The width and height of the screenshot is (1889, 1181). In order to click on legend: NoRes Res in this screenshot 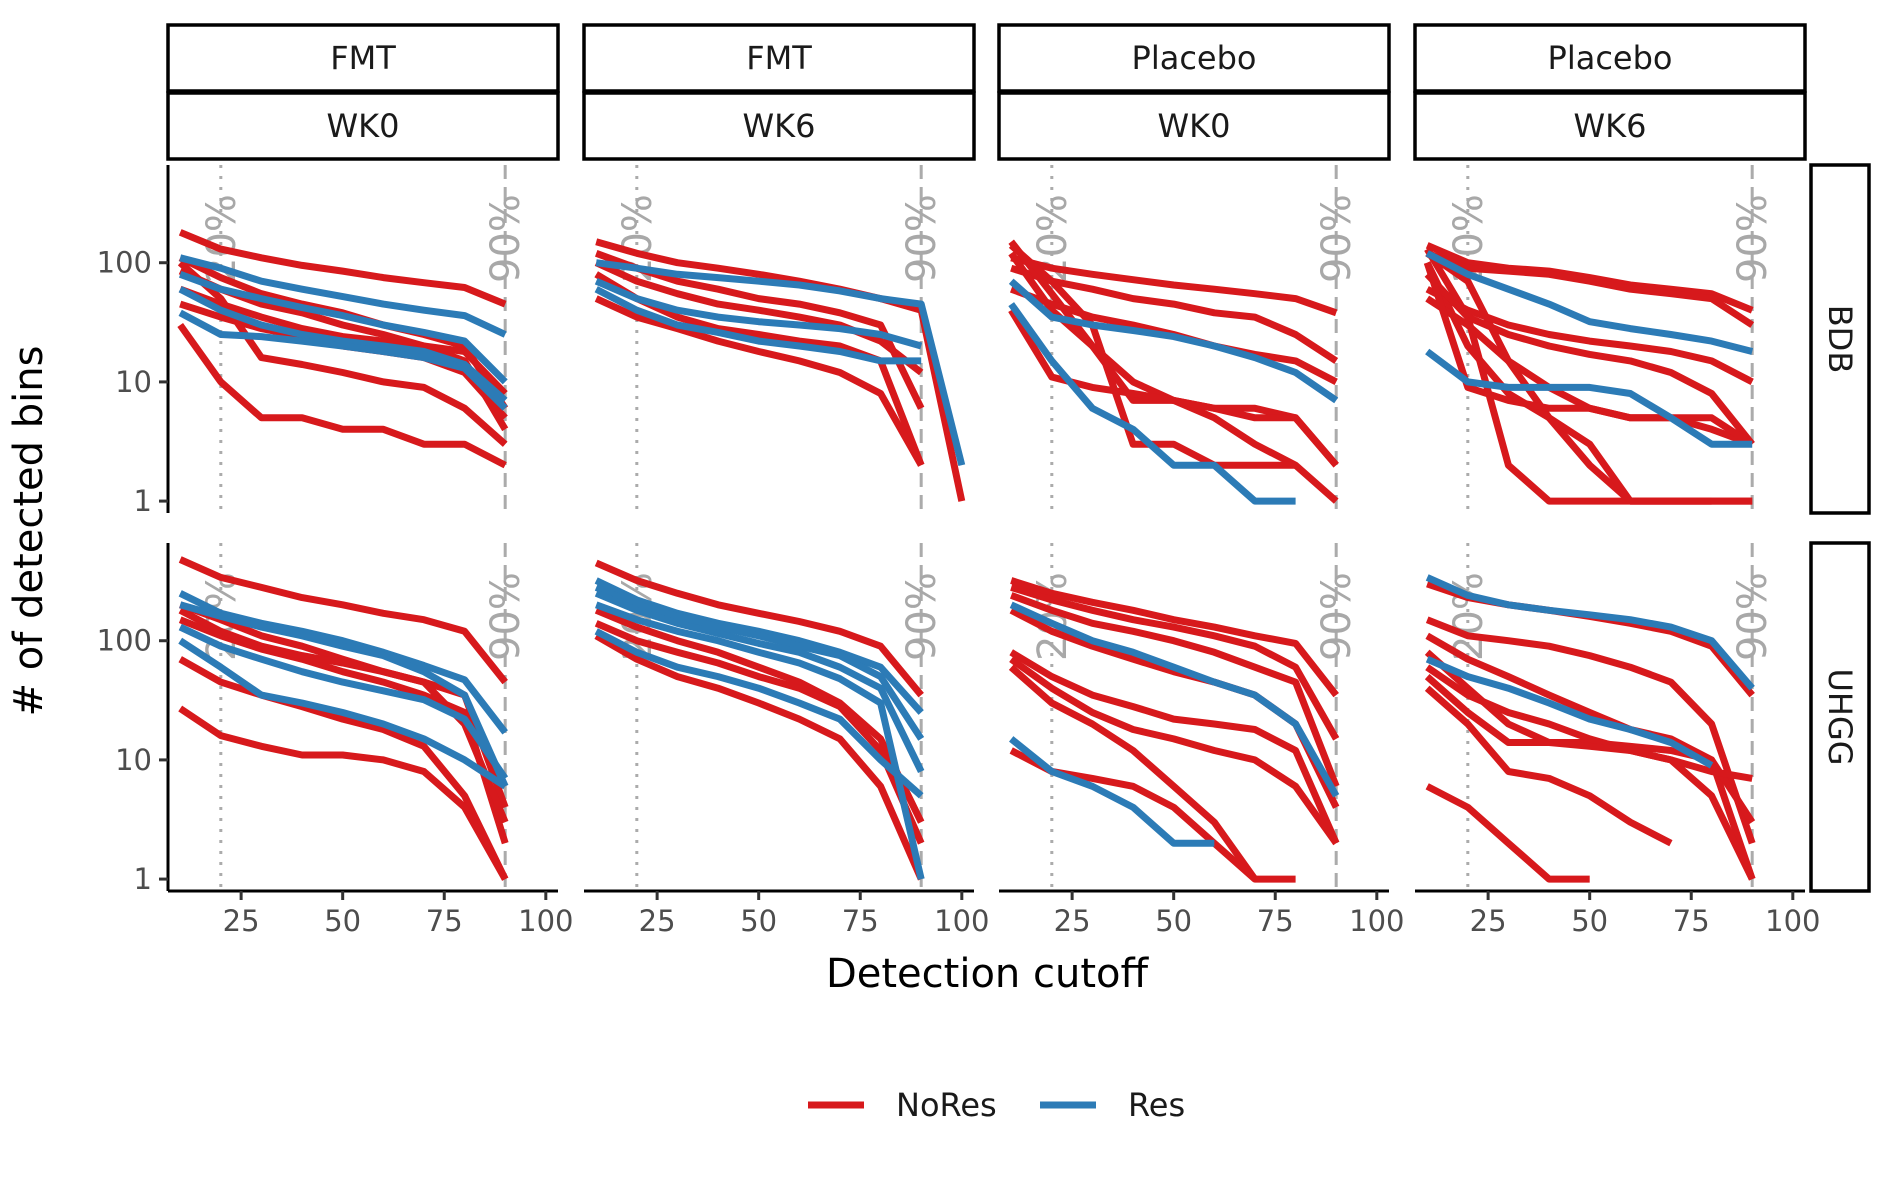, I will do `click(996, 1105)`.